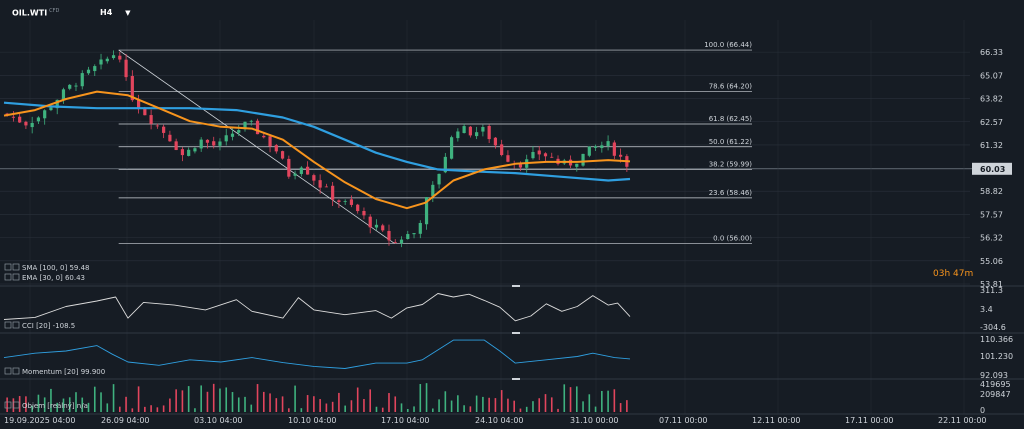 This screenshot has height=429, width=1024. I want to click on momentum-tick-label: 110.366, so click(996, 339).